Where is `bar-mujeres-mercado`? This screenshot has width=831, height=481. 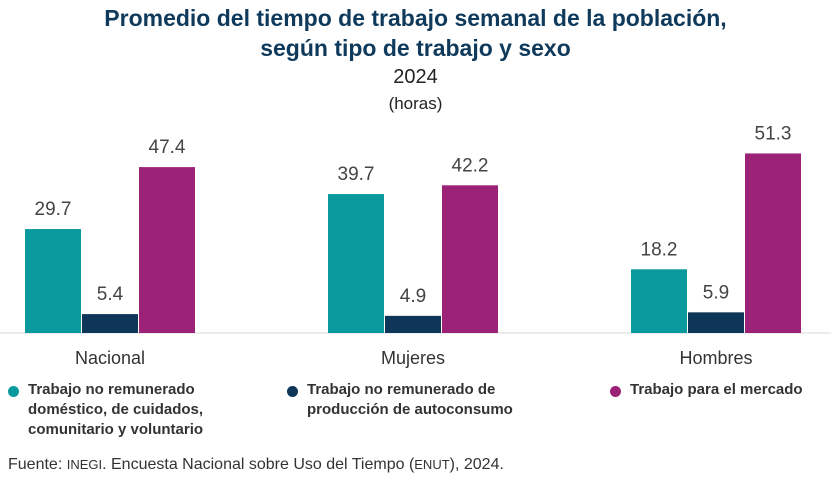 bar-mujeres-mercado is located at coordinates (470, 259).